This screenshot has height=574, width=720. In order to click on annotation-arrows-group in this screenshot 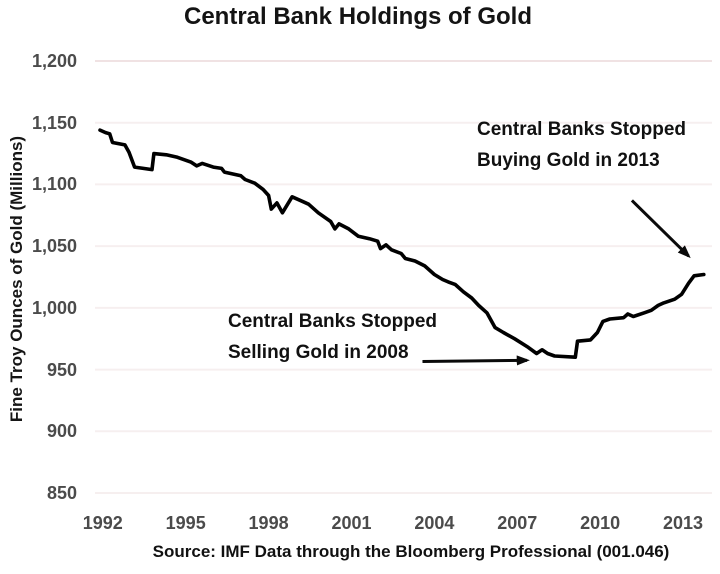, I will do `click(556, 282)`.